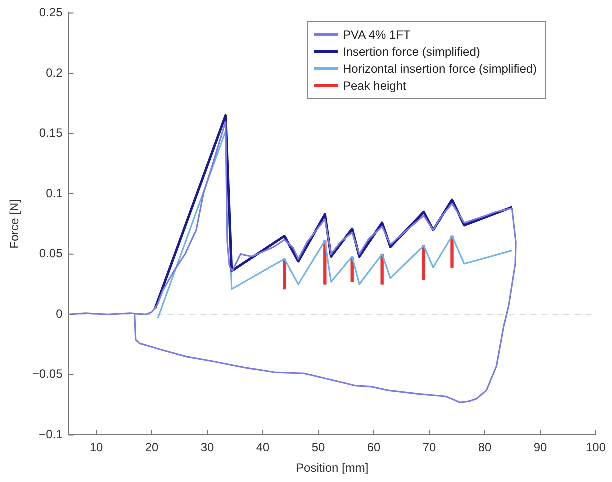 The image size is (612, 482). What do you see at coordinates (332, 468) in the screenshot?
I see `x-axis-title: Position [mm]` at bounding box center [332, 468].